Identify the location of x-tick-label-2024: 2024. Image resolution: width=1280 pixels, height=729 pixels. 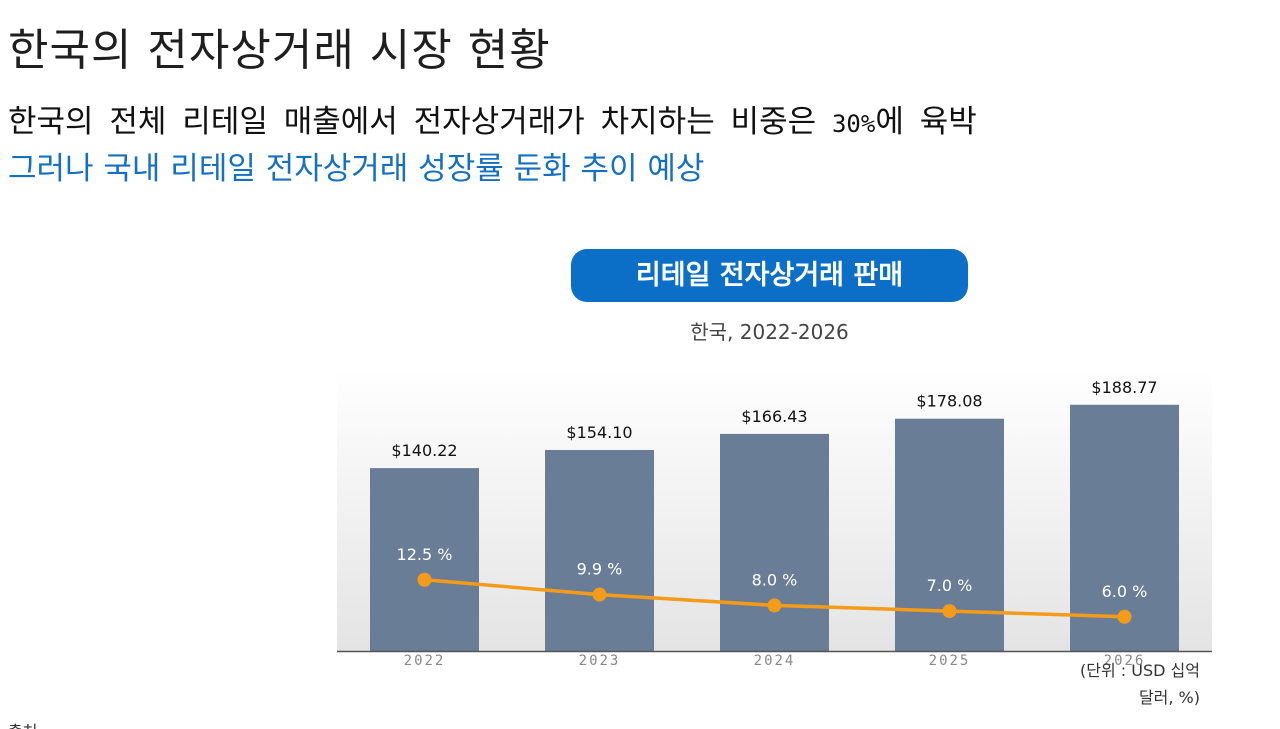
(775, 661).